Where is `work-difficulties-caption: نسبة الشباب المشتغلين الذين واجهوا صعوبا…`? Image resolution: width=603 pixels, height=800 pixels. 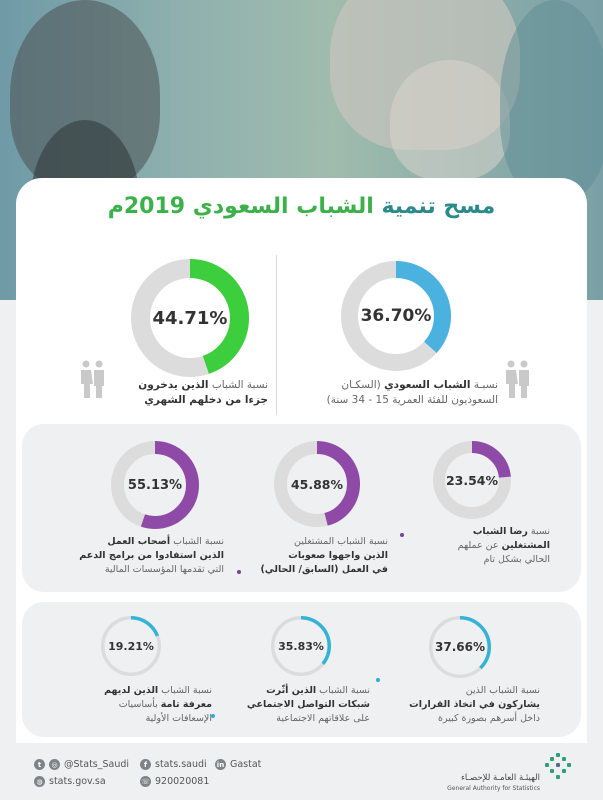 work-difficulties-caption: نسبة الشباب المشتغلين الذين واجهوا صعوبا… is located at coordinates (324, 555).